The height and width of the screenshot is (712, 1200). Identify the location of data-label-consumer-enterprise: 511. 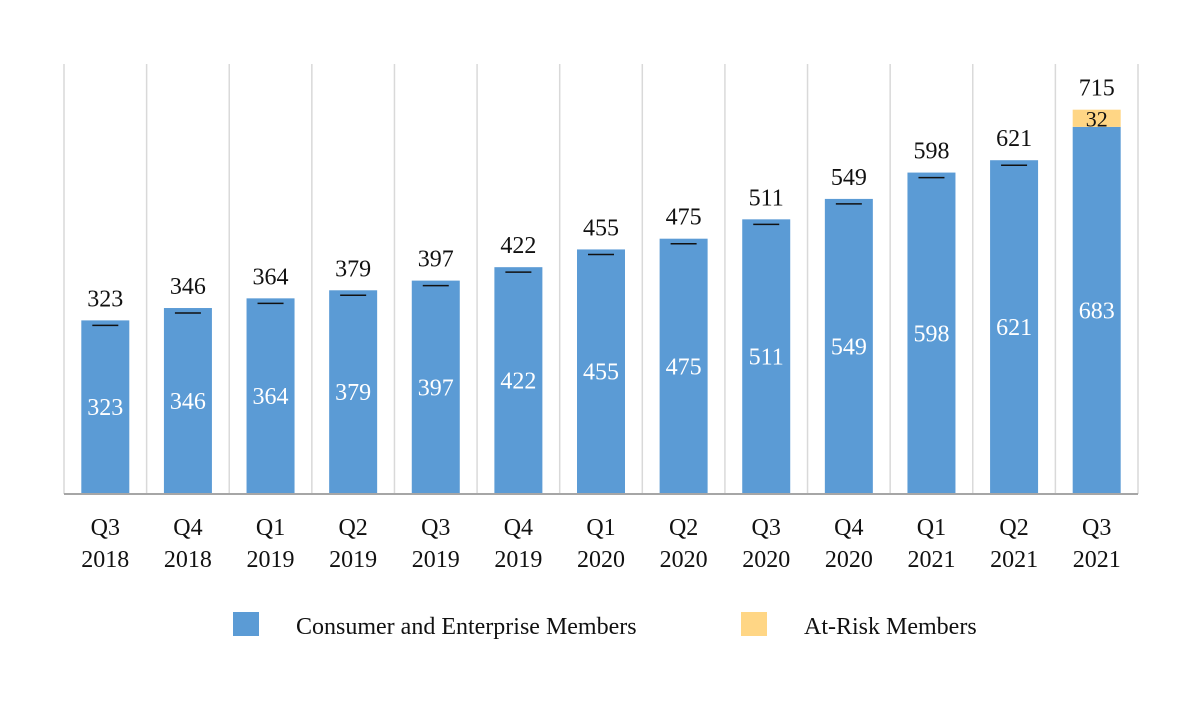
(766, 358).